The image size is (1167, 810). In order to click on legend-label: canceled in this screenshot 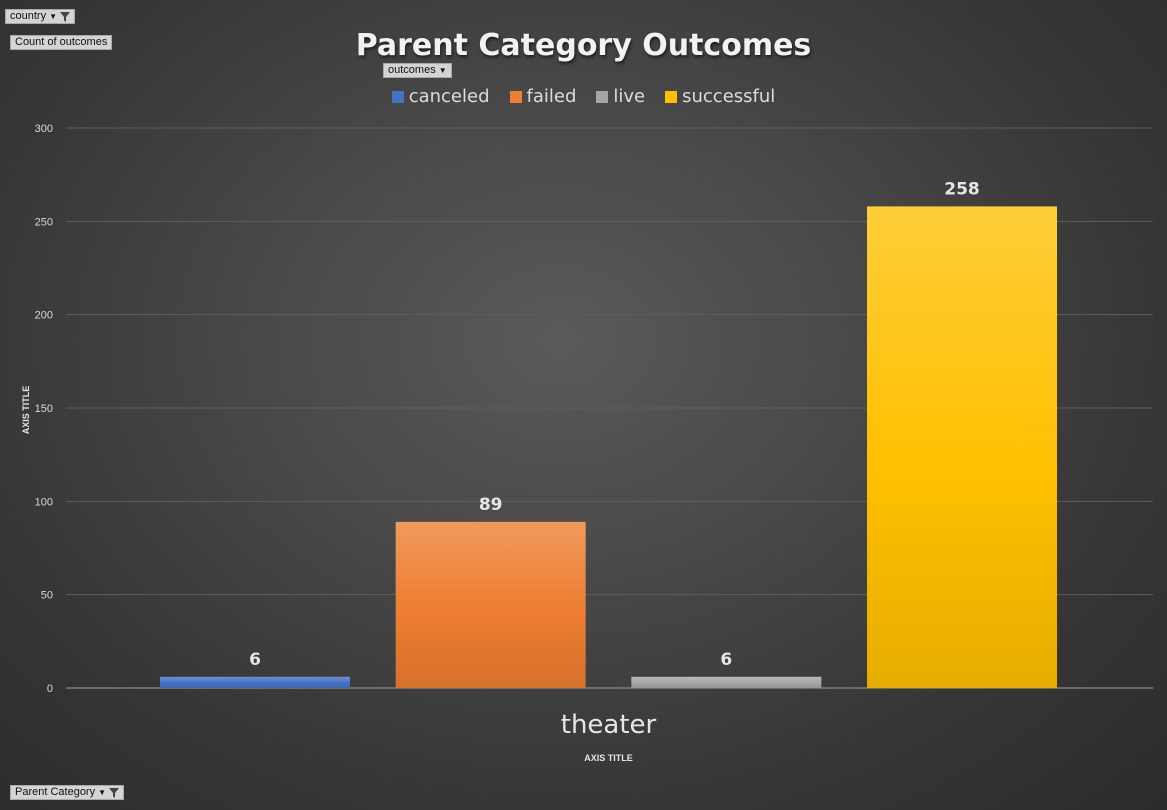, I will do `click(449, 96)`.